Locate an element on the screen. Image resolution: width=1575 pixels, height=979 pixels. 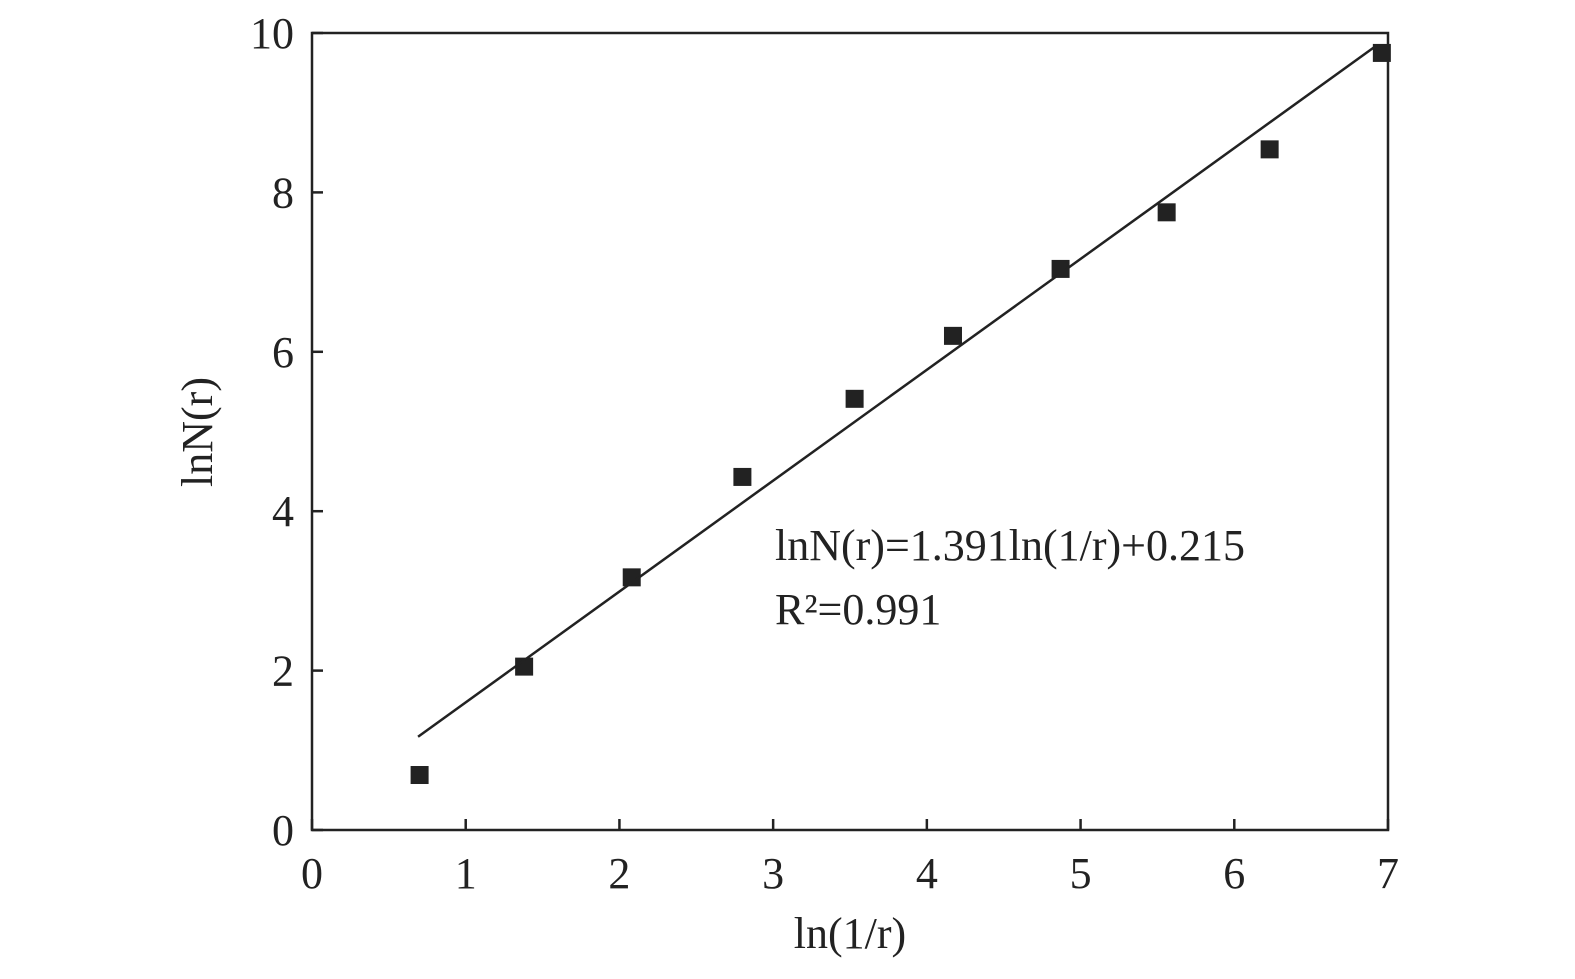
x-tick-label: 7 is located at coordinates (1388, 873).